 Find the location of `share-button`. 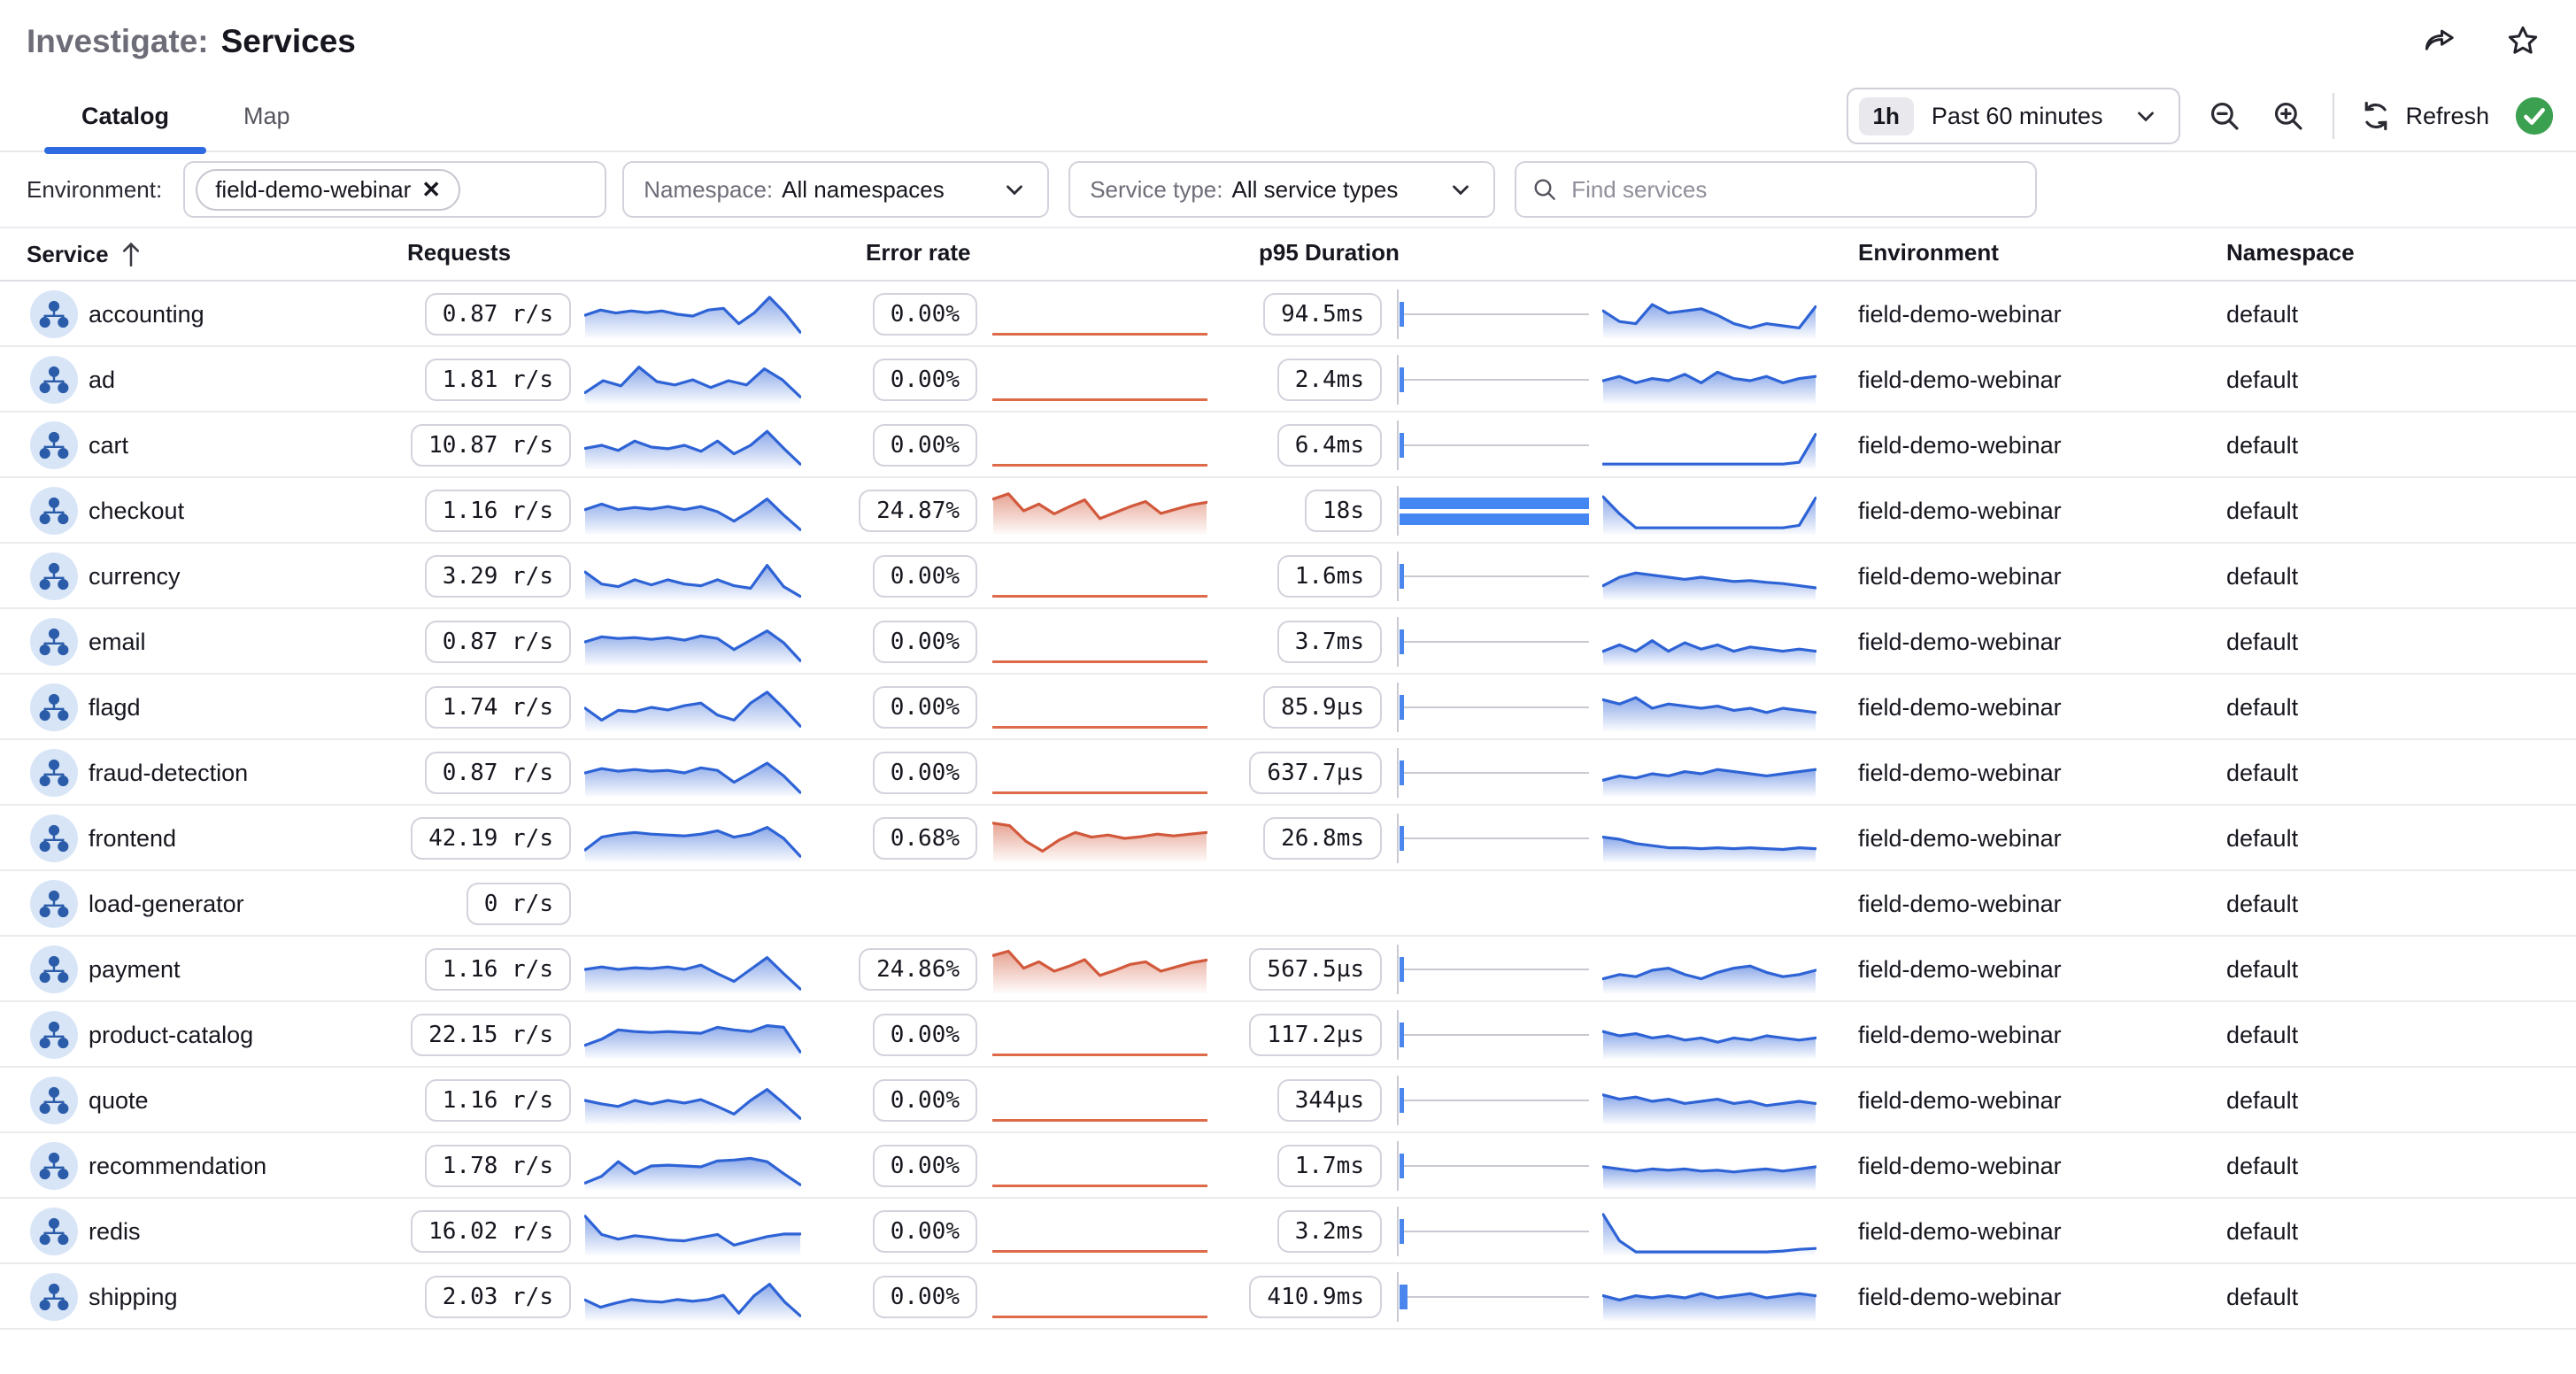

share-button is located at coordinates (2439, 40).